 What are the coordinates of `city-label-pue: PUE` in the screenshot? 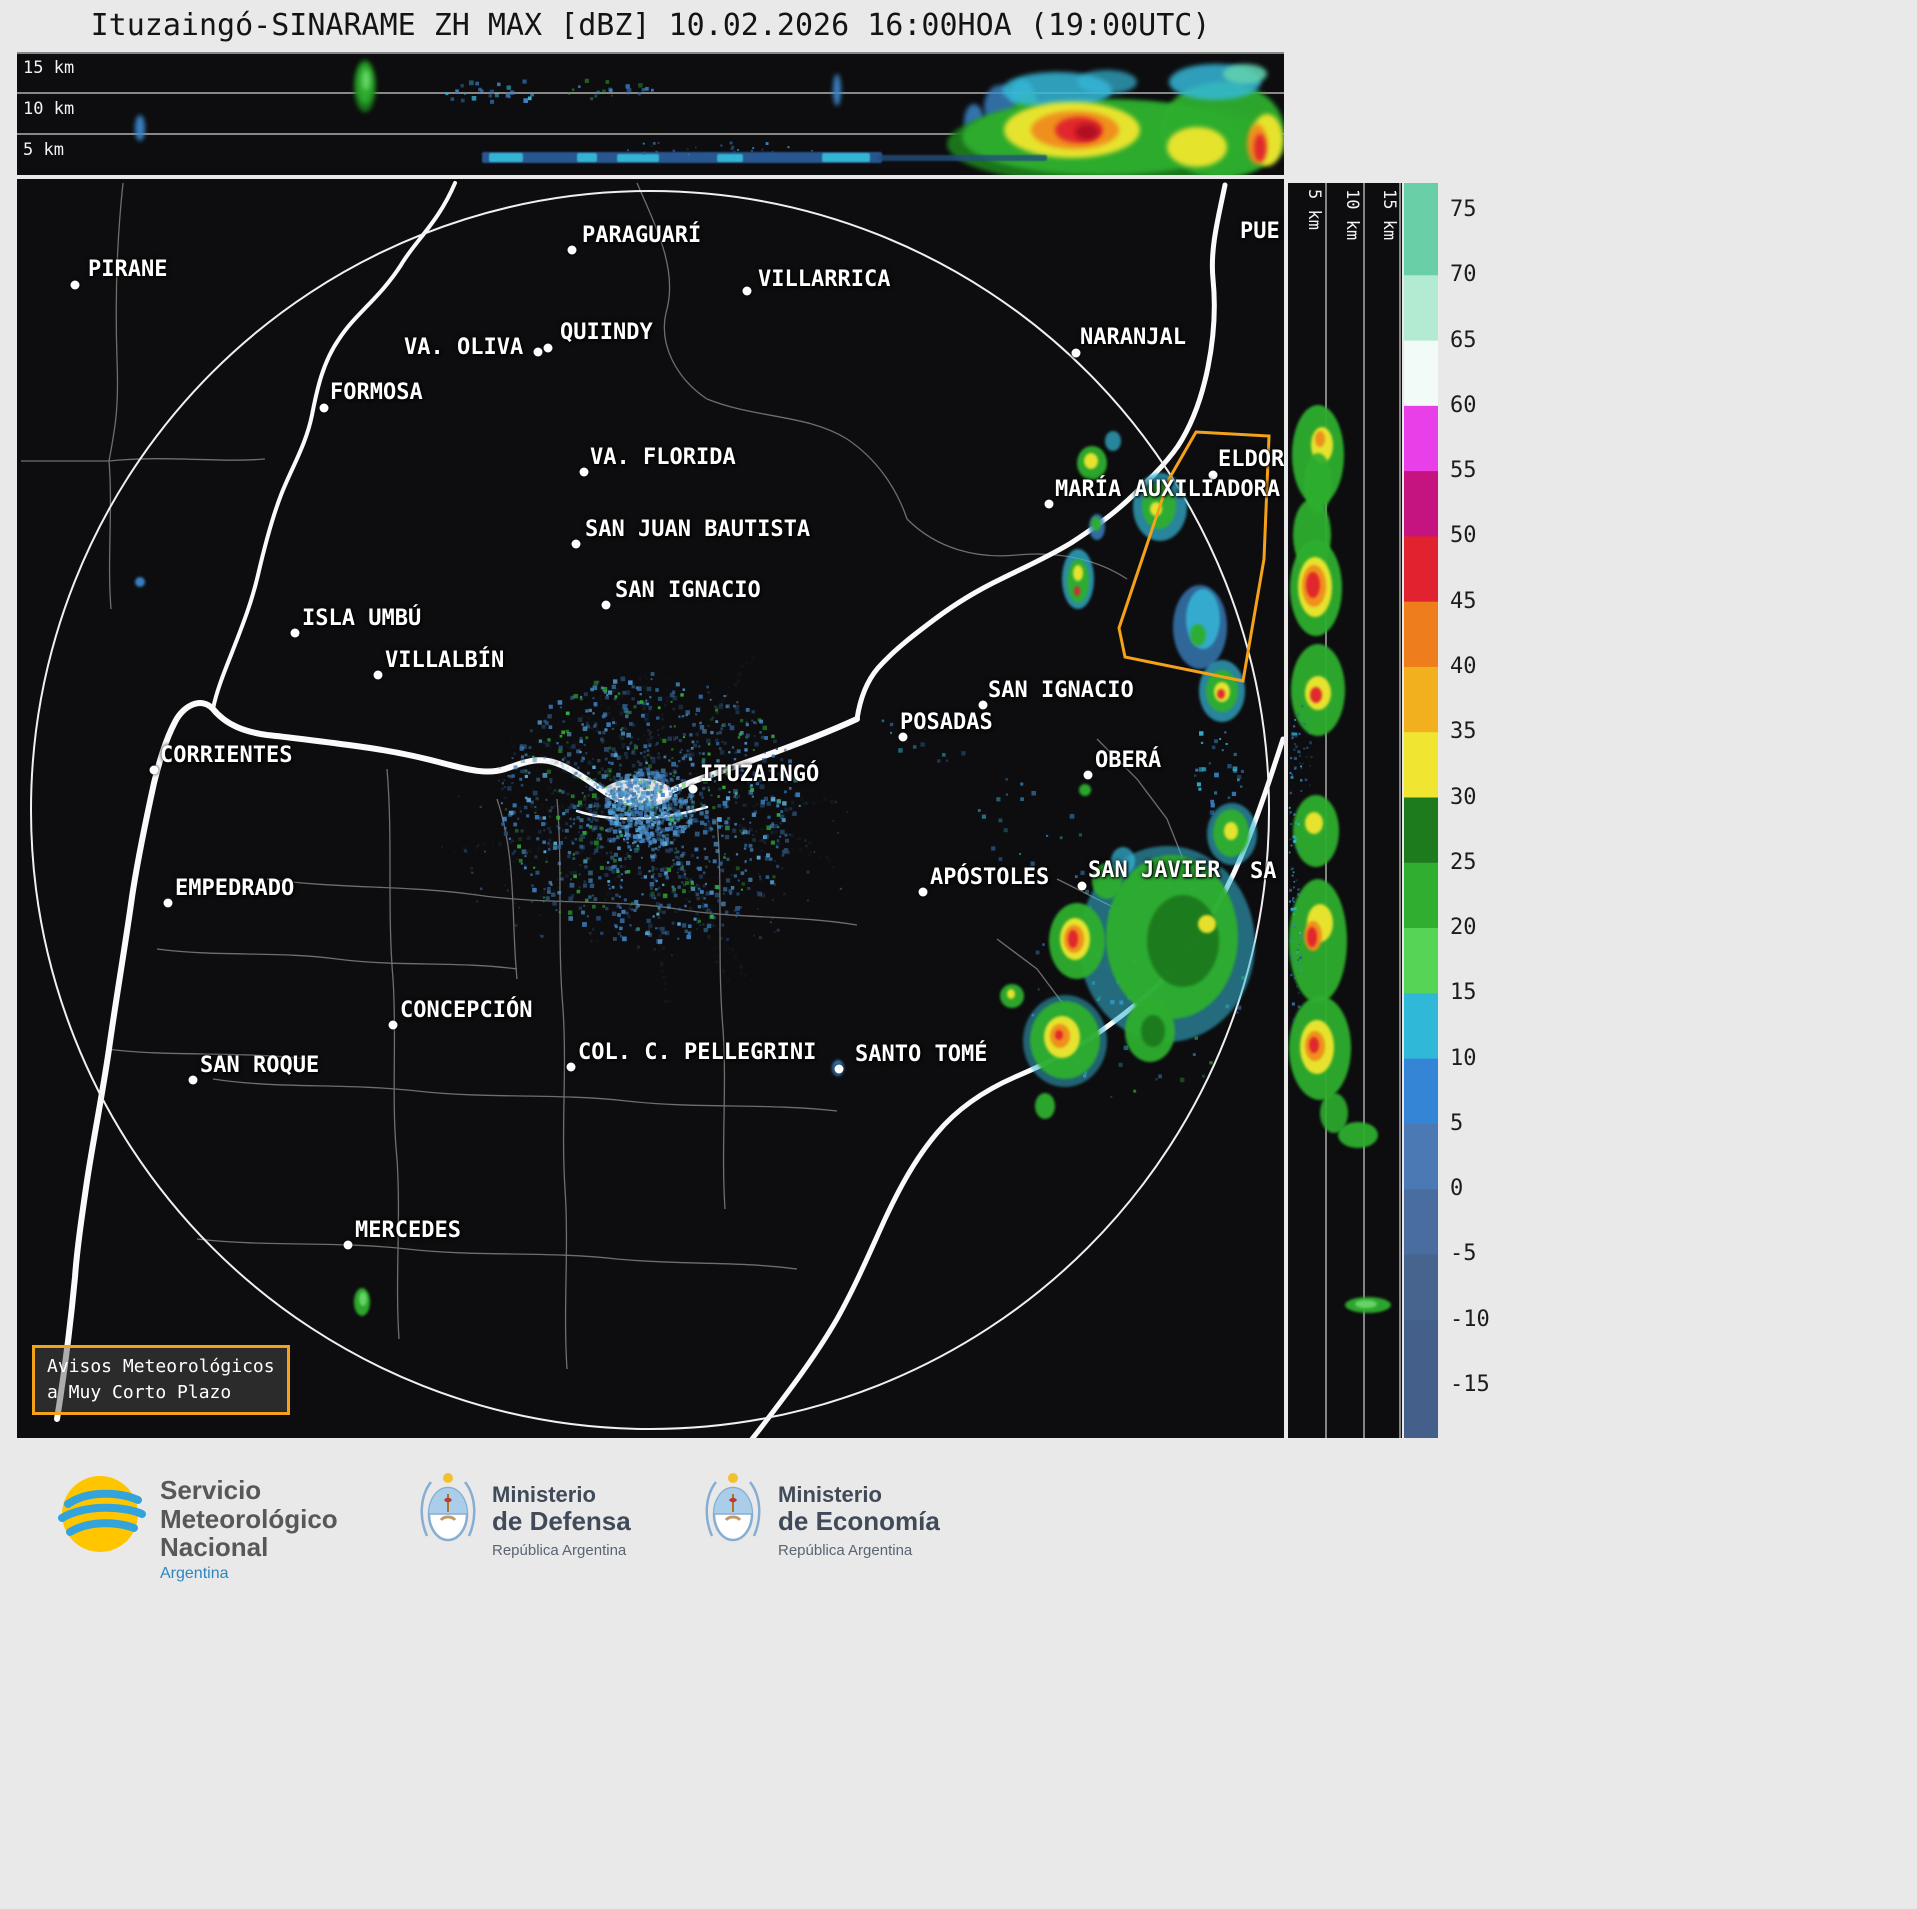 It's located at (1260, 231).